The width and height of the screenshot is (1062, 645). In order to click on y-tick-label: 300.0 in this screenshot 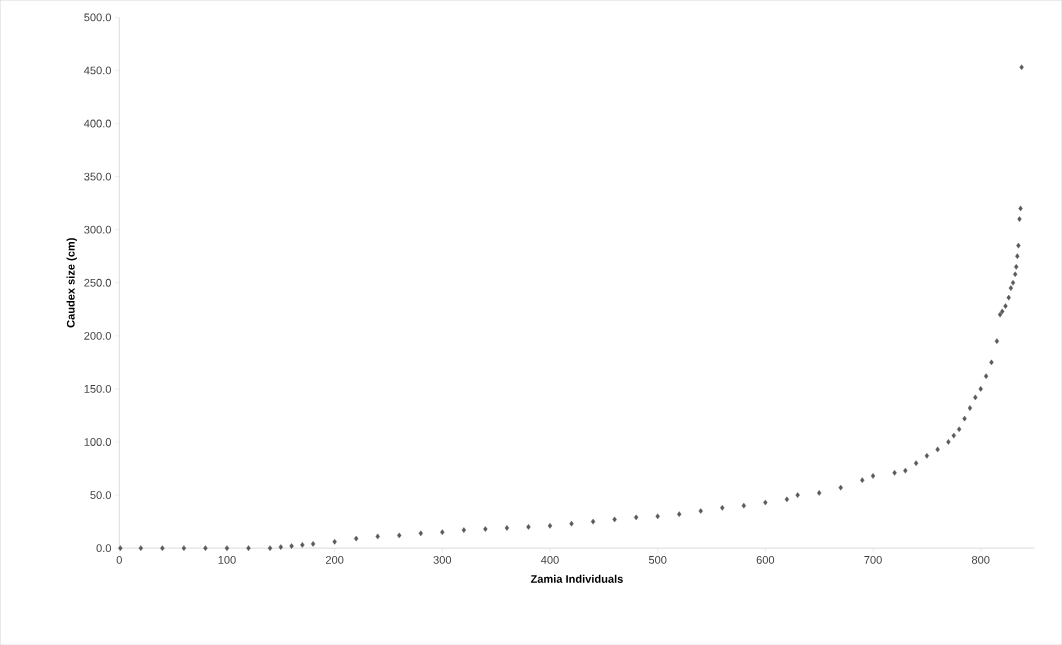, I will do `click(97, 229)`.